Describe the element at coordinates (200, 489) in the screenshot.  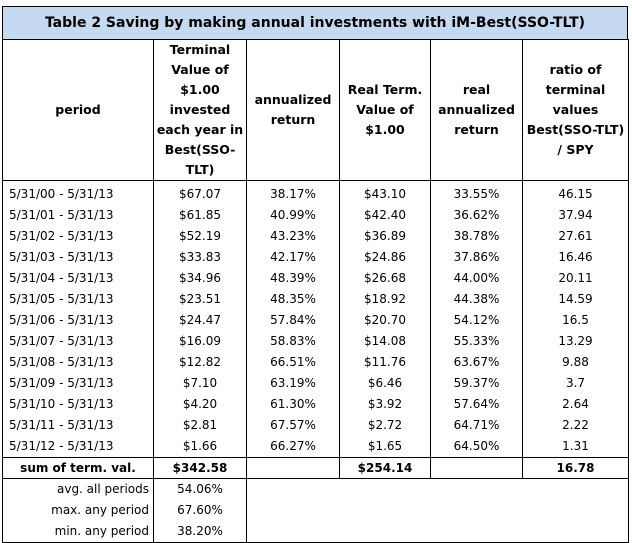
I see `stat-value: 54.06%` at that location.